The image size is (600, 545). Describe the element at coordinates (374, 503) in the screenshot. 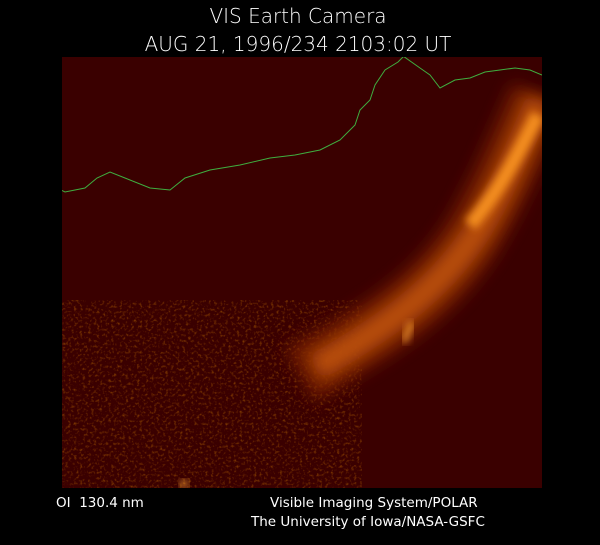

I see `credit-line: Visible Imaging System/POLAR` at that location.